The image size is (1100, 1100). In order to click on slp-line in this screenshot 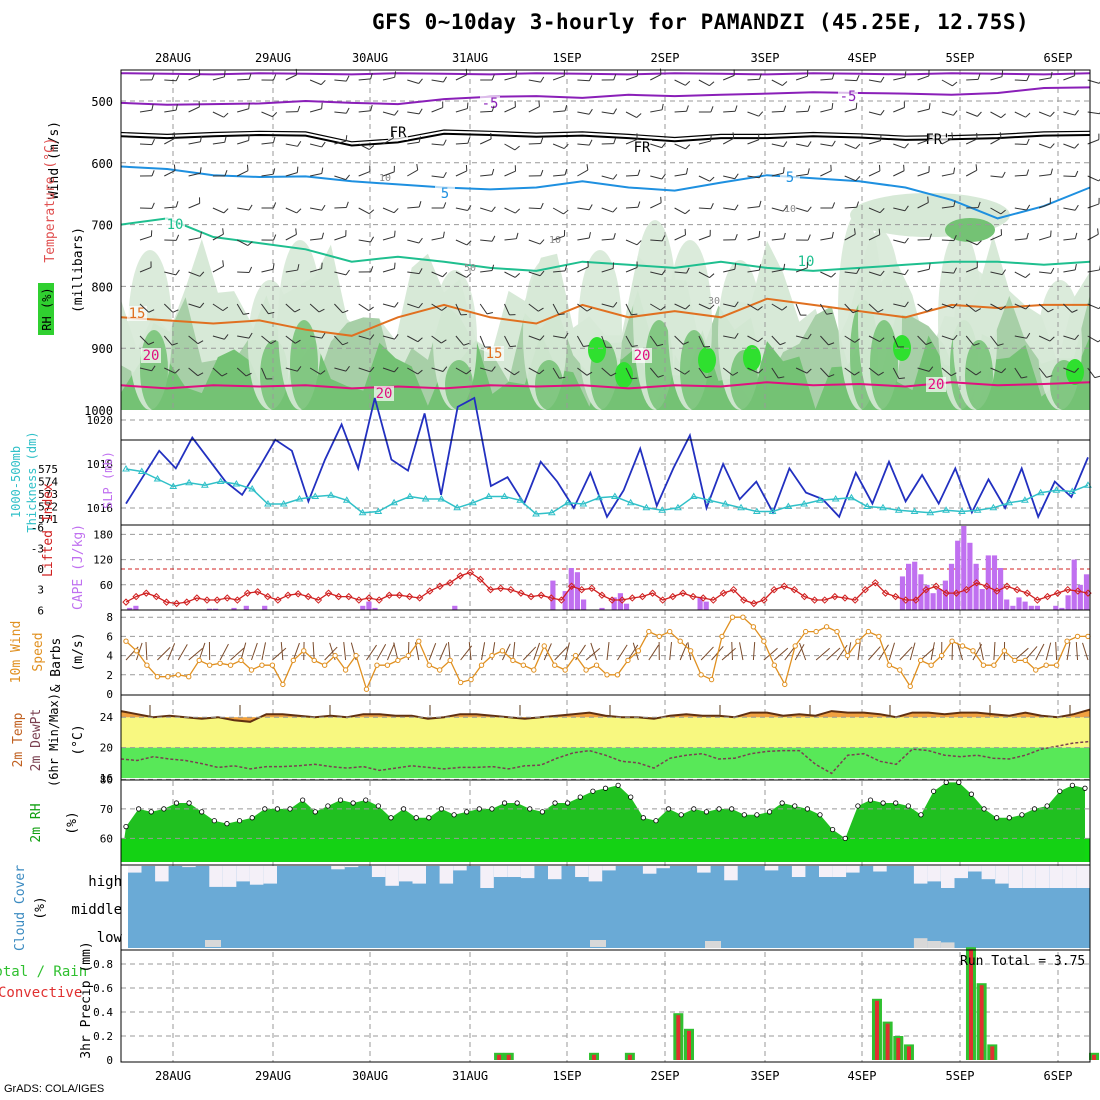, I will do `click(607, 458)`.